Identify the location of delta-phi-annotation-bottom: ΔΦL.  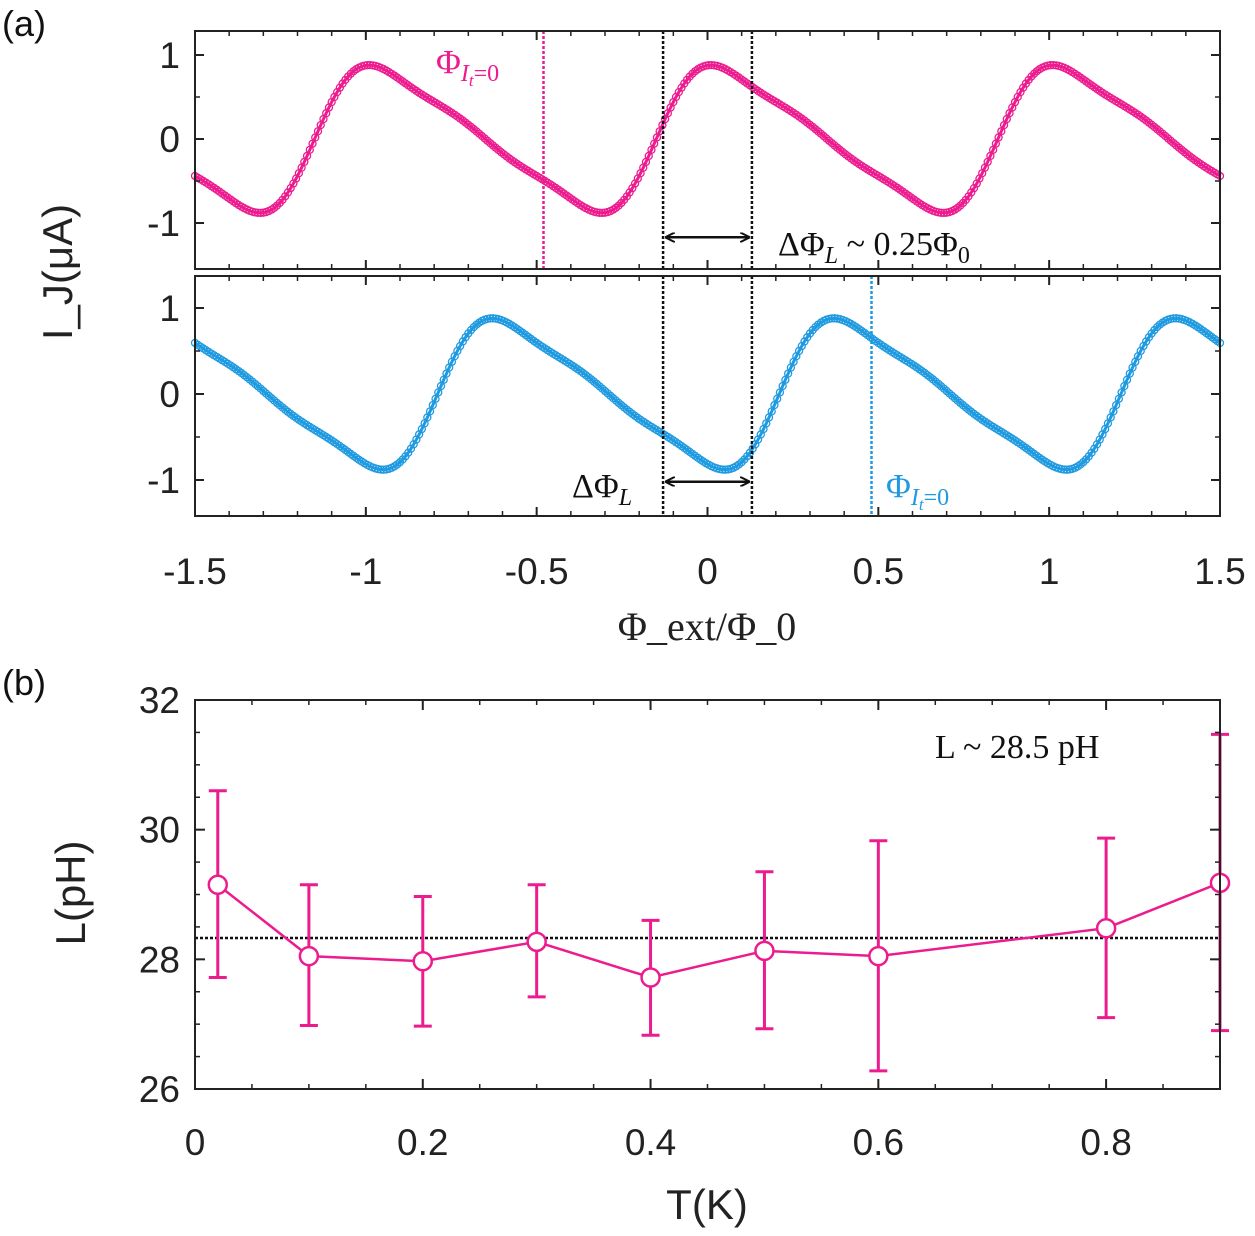
(602, 489).